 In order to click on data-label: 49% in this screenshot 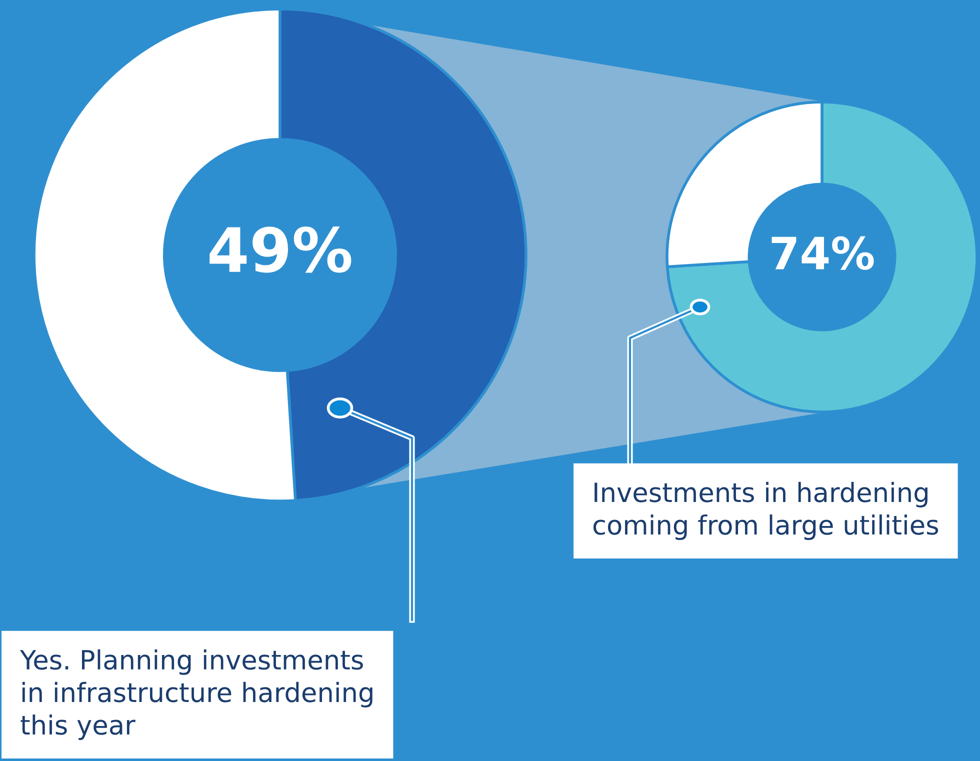, I will do `click(281, 249)`.